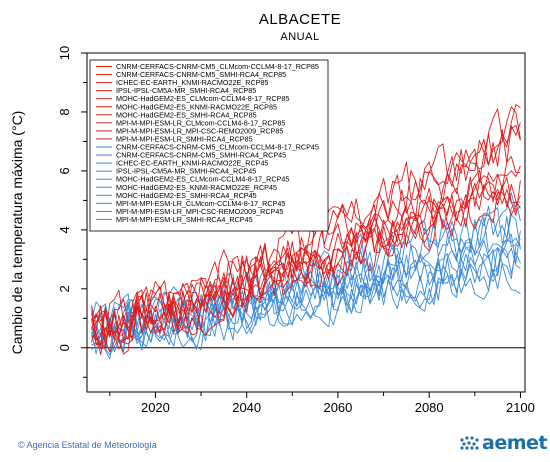  Describe the element at coordinates (184, 219) in the screenshot. I see `legend-entry-label: MPI-M-MPI-ESM-LR_SMHI-RCA4_RCP45` at that location.